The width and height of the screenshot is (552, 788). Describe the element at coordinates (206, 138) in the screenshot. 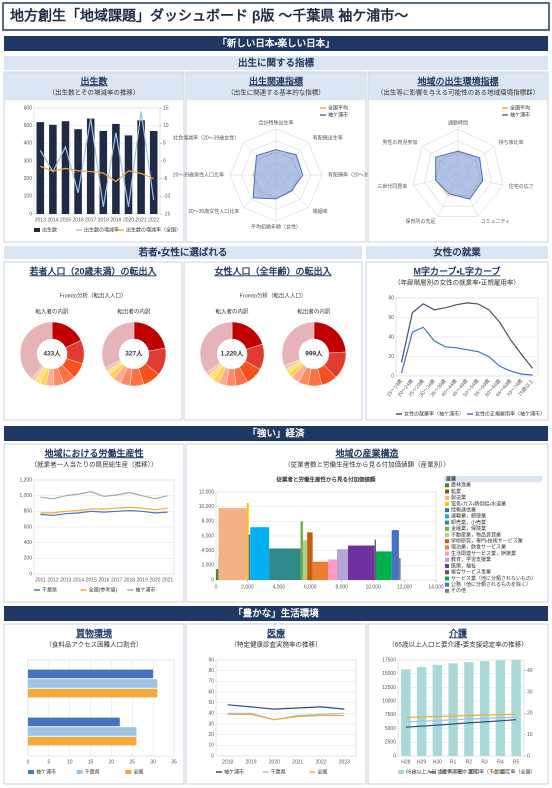

I see `radar-axis-label: 社会増減率（20～39歳女性）` at that location.